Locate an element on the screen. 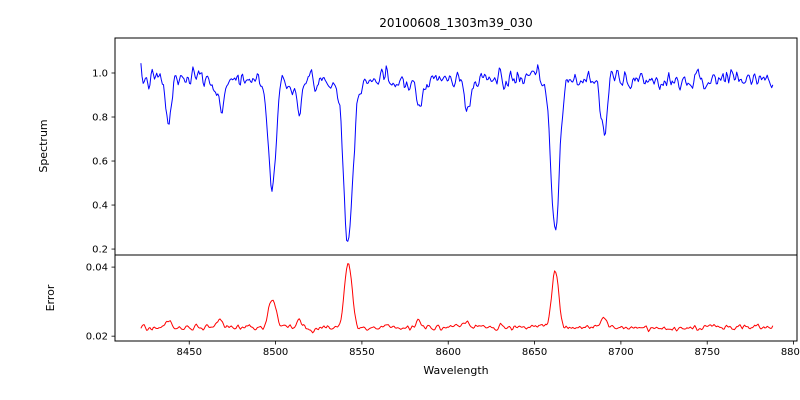  x-tick-label: 8450 is located at coordinates (189, 352).